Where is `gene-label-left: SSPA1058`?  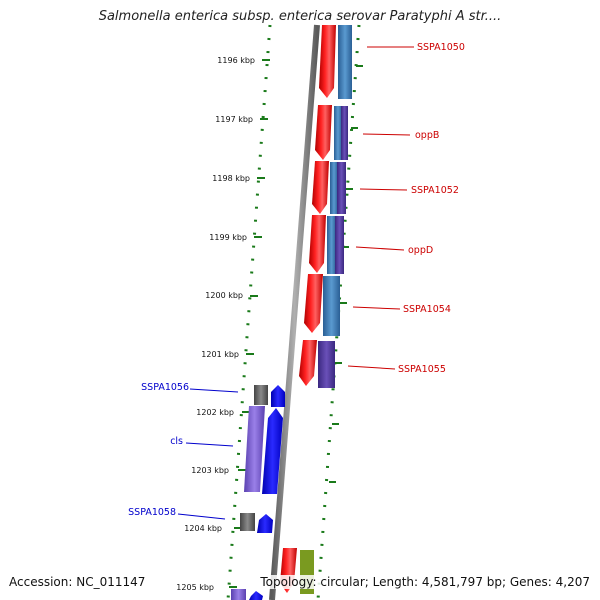
gene-label-left: SSPA1058 is located at coordinates (152, 512).